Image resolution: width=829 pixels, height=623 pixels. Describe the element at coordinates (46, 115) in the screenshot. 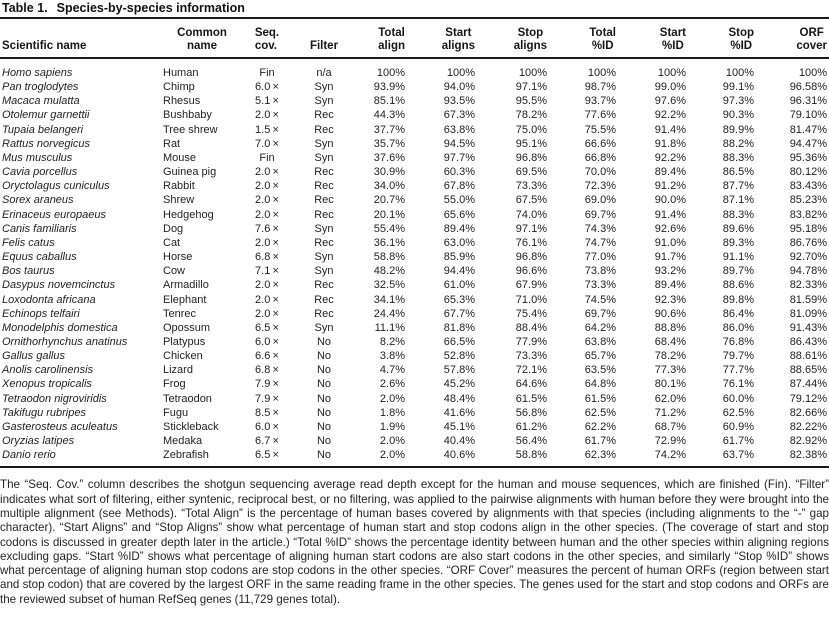

I see `cell-scientific-name: Otolemur garnettii` at that location.